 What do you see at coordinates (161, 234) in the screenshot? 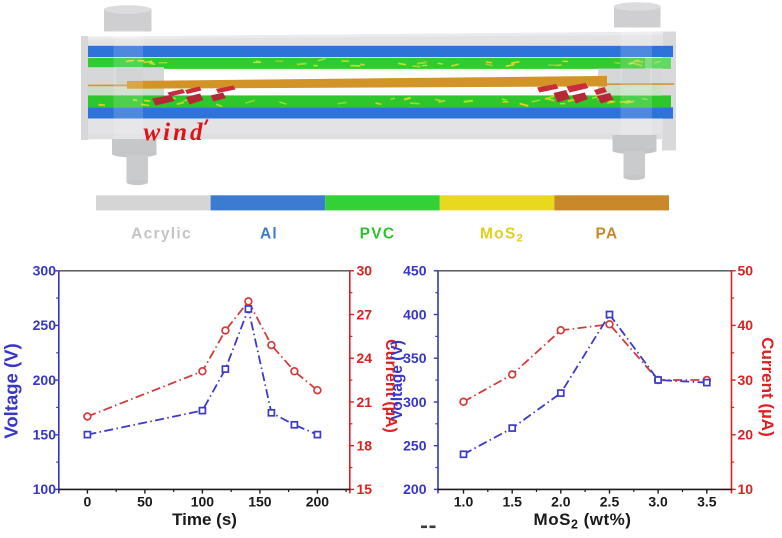
I see `svg-text: Acrylic` at bounding box center [161, 234].